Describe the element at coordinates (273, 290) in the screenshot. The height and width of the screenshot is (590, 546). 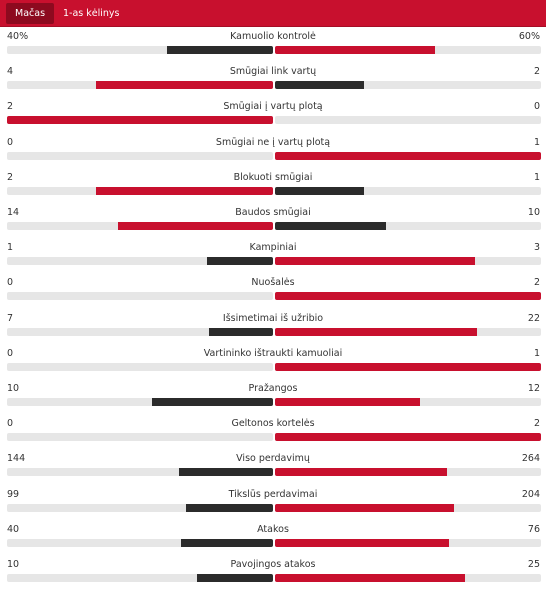
I see `stat-row: 0 Nuošalės 2` at that location.